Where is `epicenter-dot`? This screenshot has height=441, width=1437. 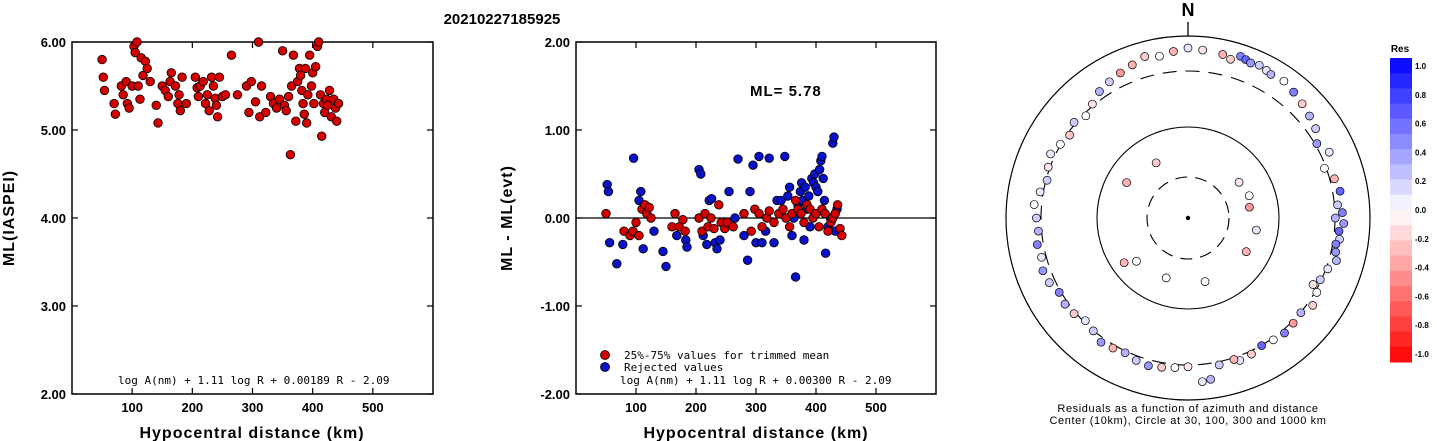
epicenter-dot is located at coordinates (1188, 218).